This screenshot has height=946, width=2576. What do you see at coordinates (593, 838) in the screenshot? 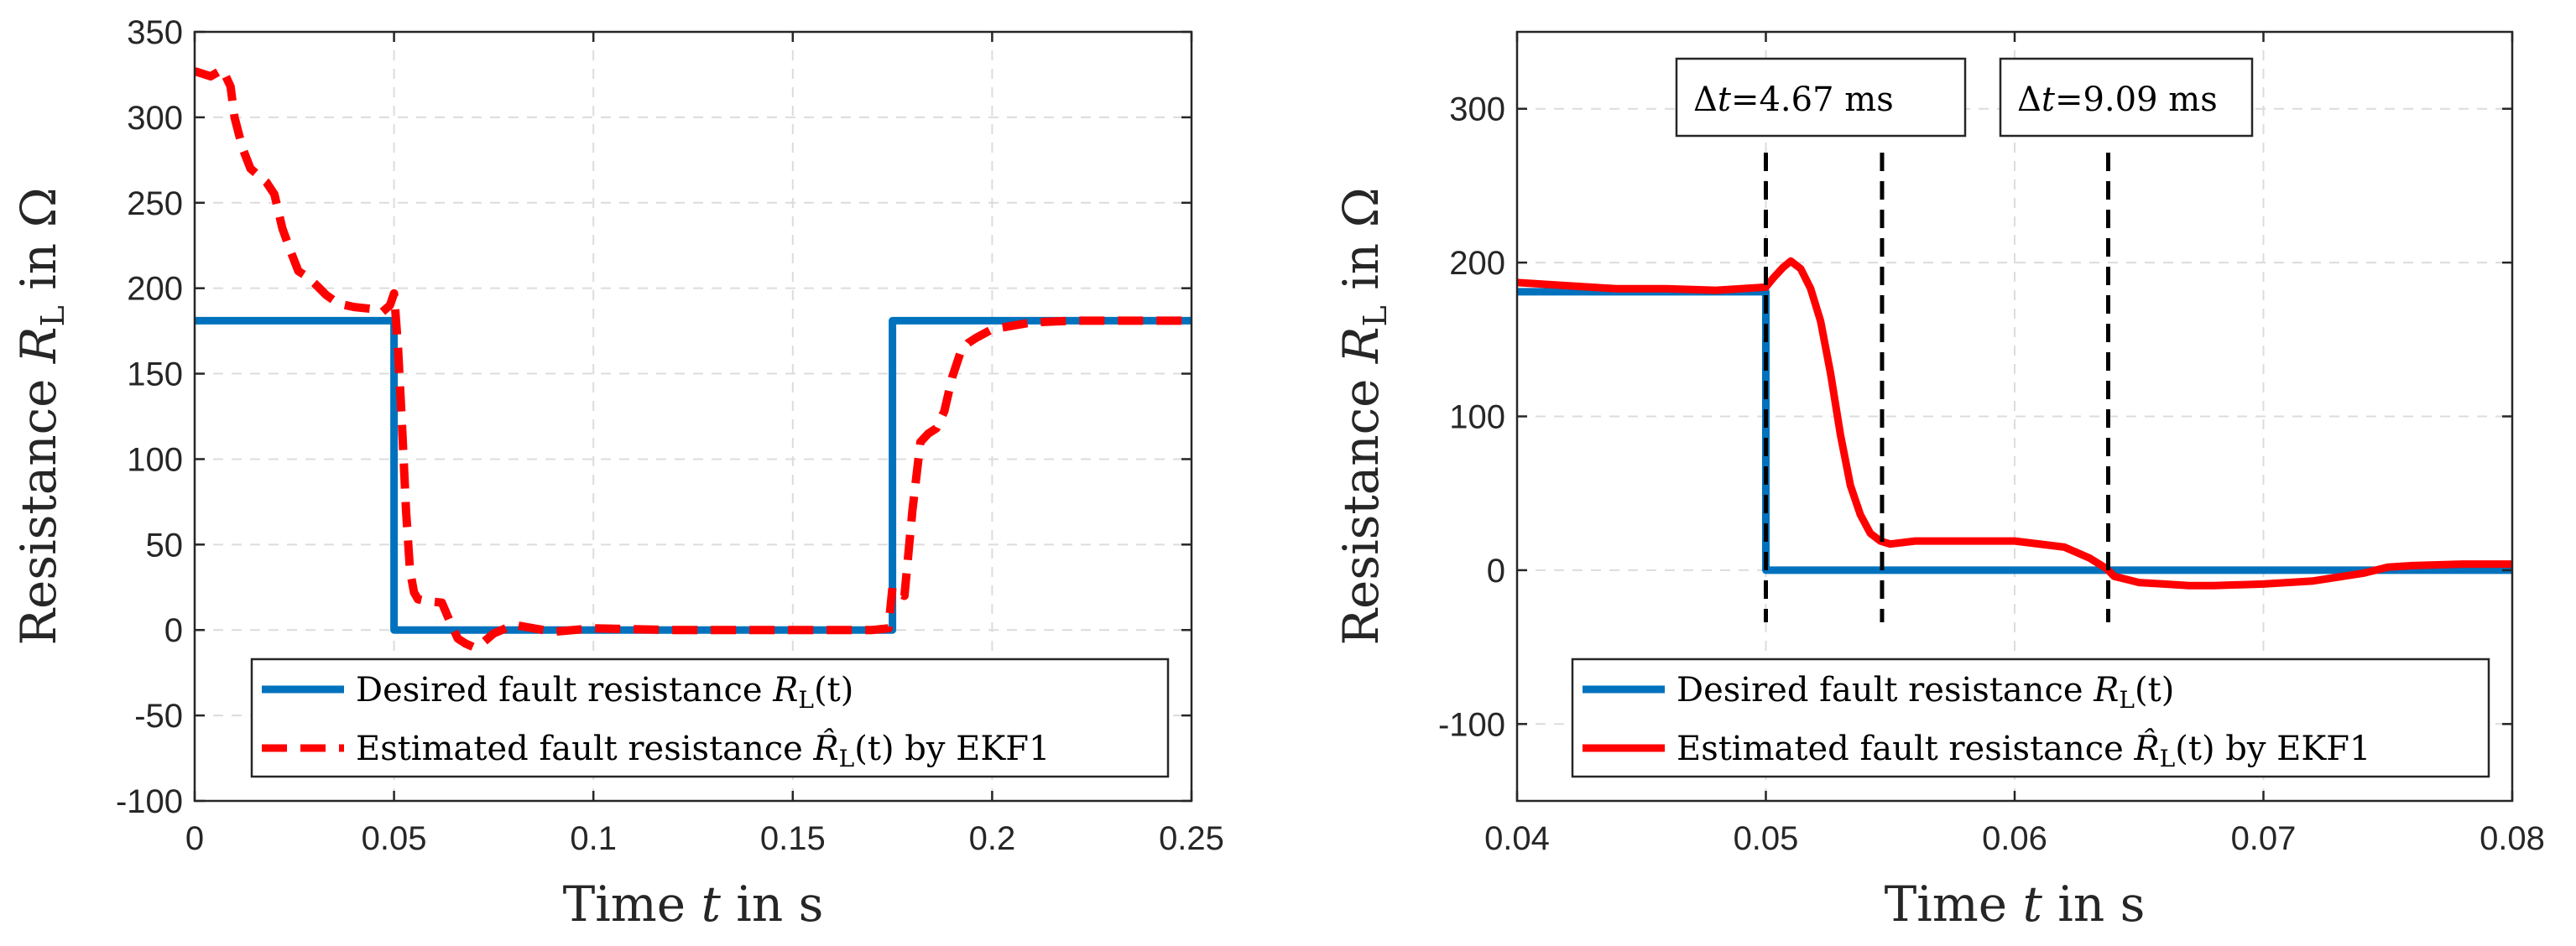
I see `x-tick-label: 0.1` at bounding box center [593, 838].